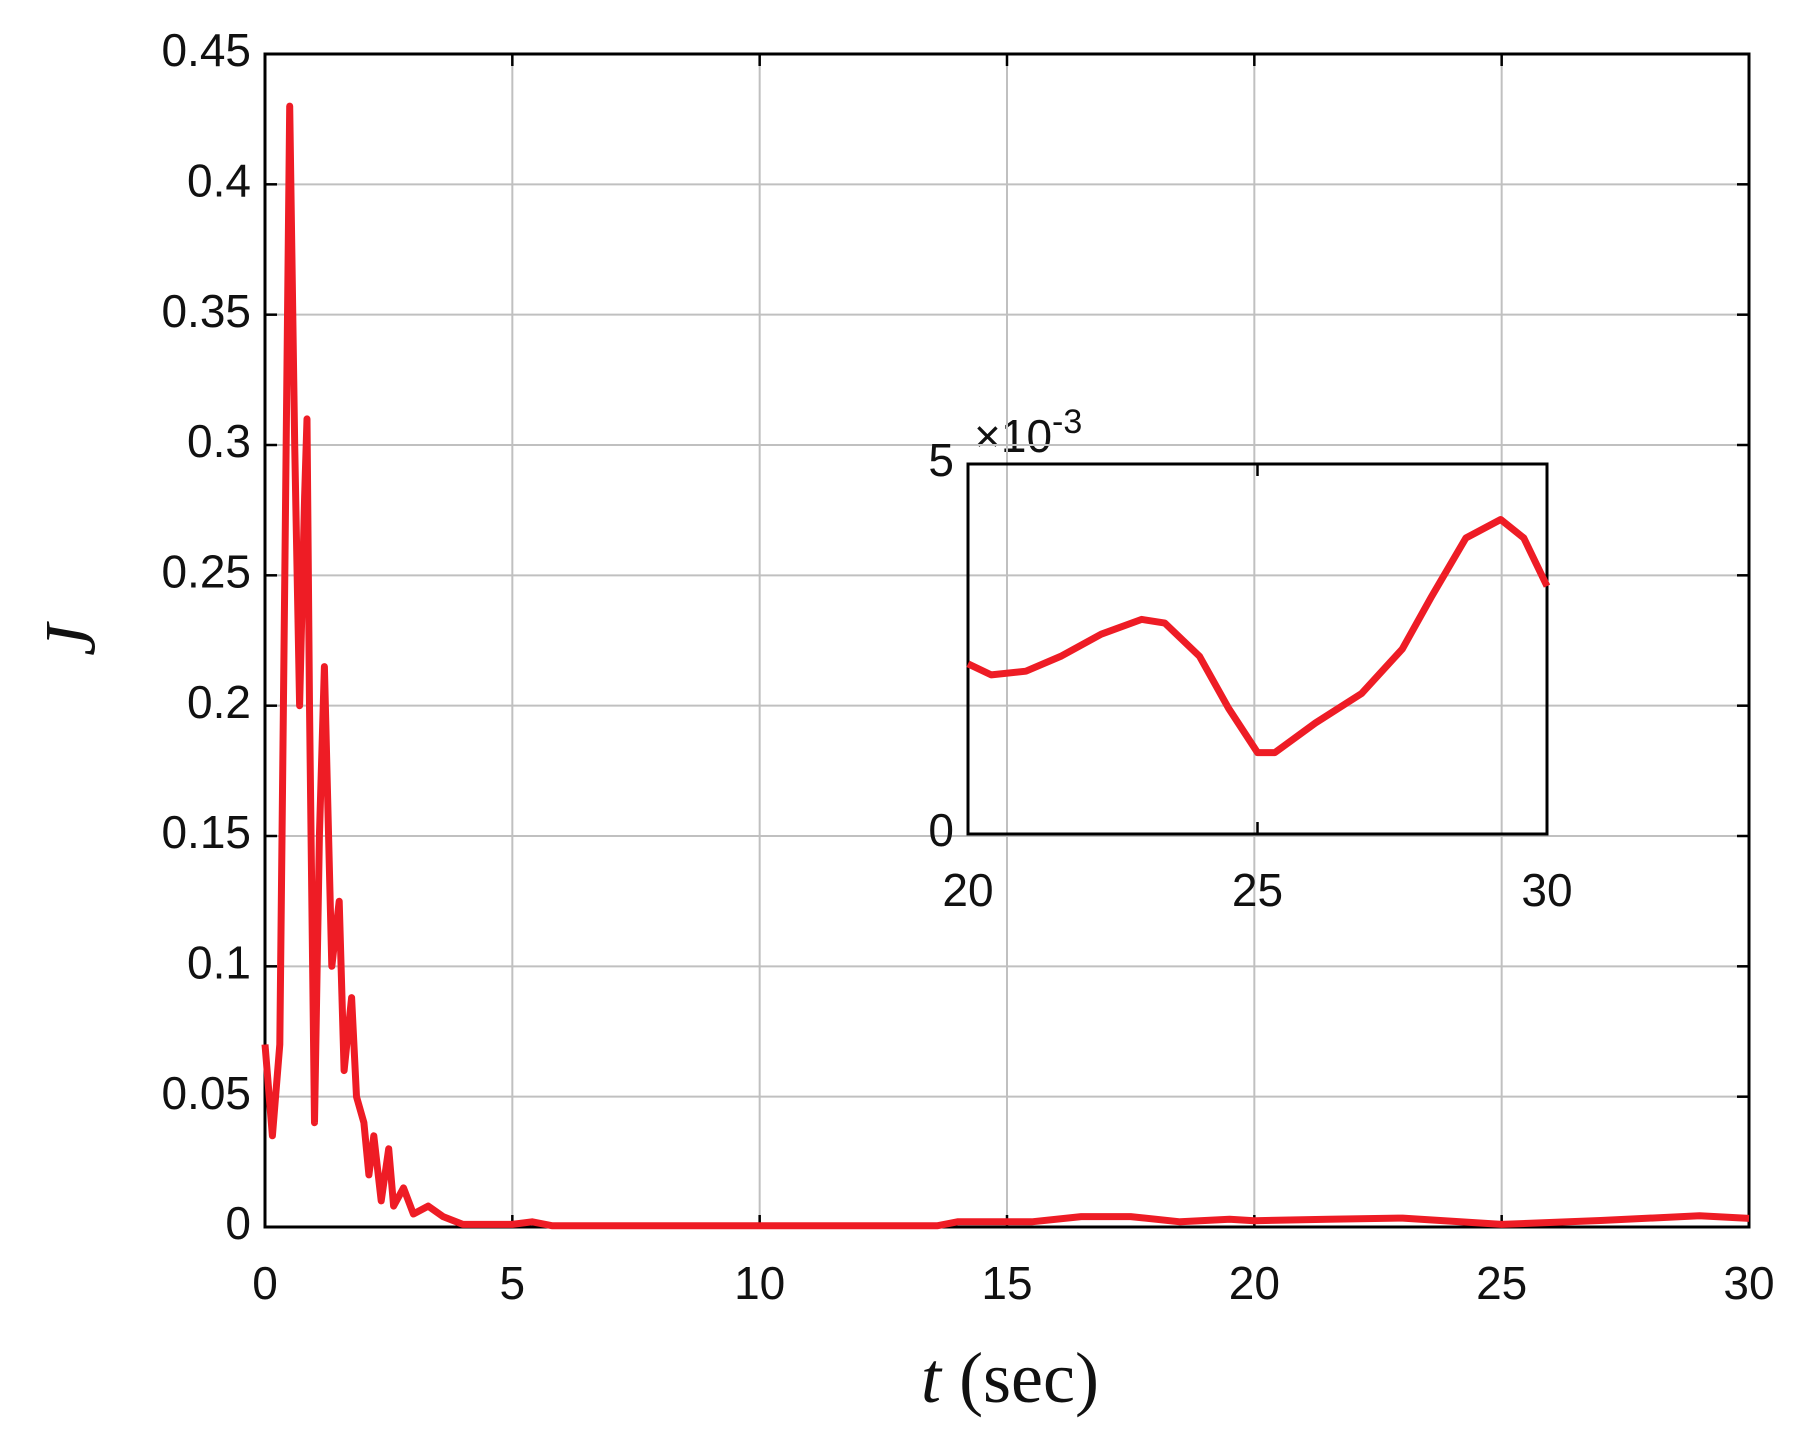  Describe the element at coordinates (219, 180) in the screenshot. I see `y-tick-label: 0.4` at that location.